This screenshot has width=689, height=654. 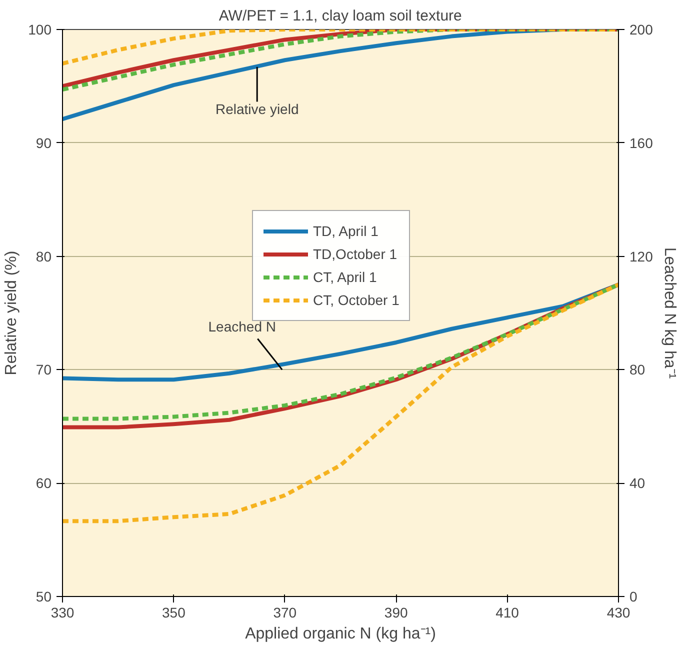 What do you see at coordinates (44, 142) in the screenshot?
I see `y-tick-label: 90` at bounding box center [44, 142].